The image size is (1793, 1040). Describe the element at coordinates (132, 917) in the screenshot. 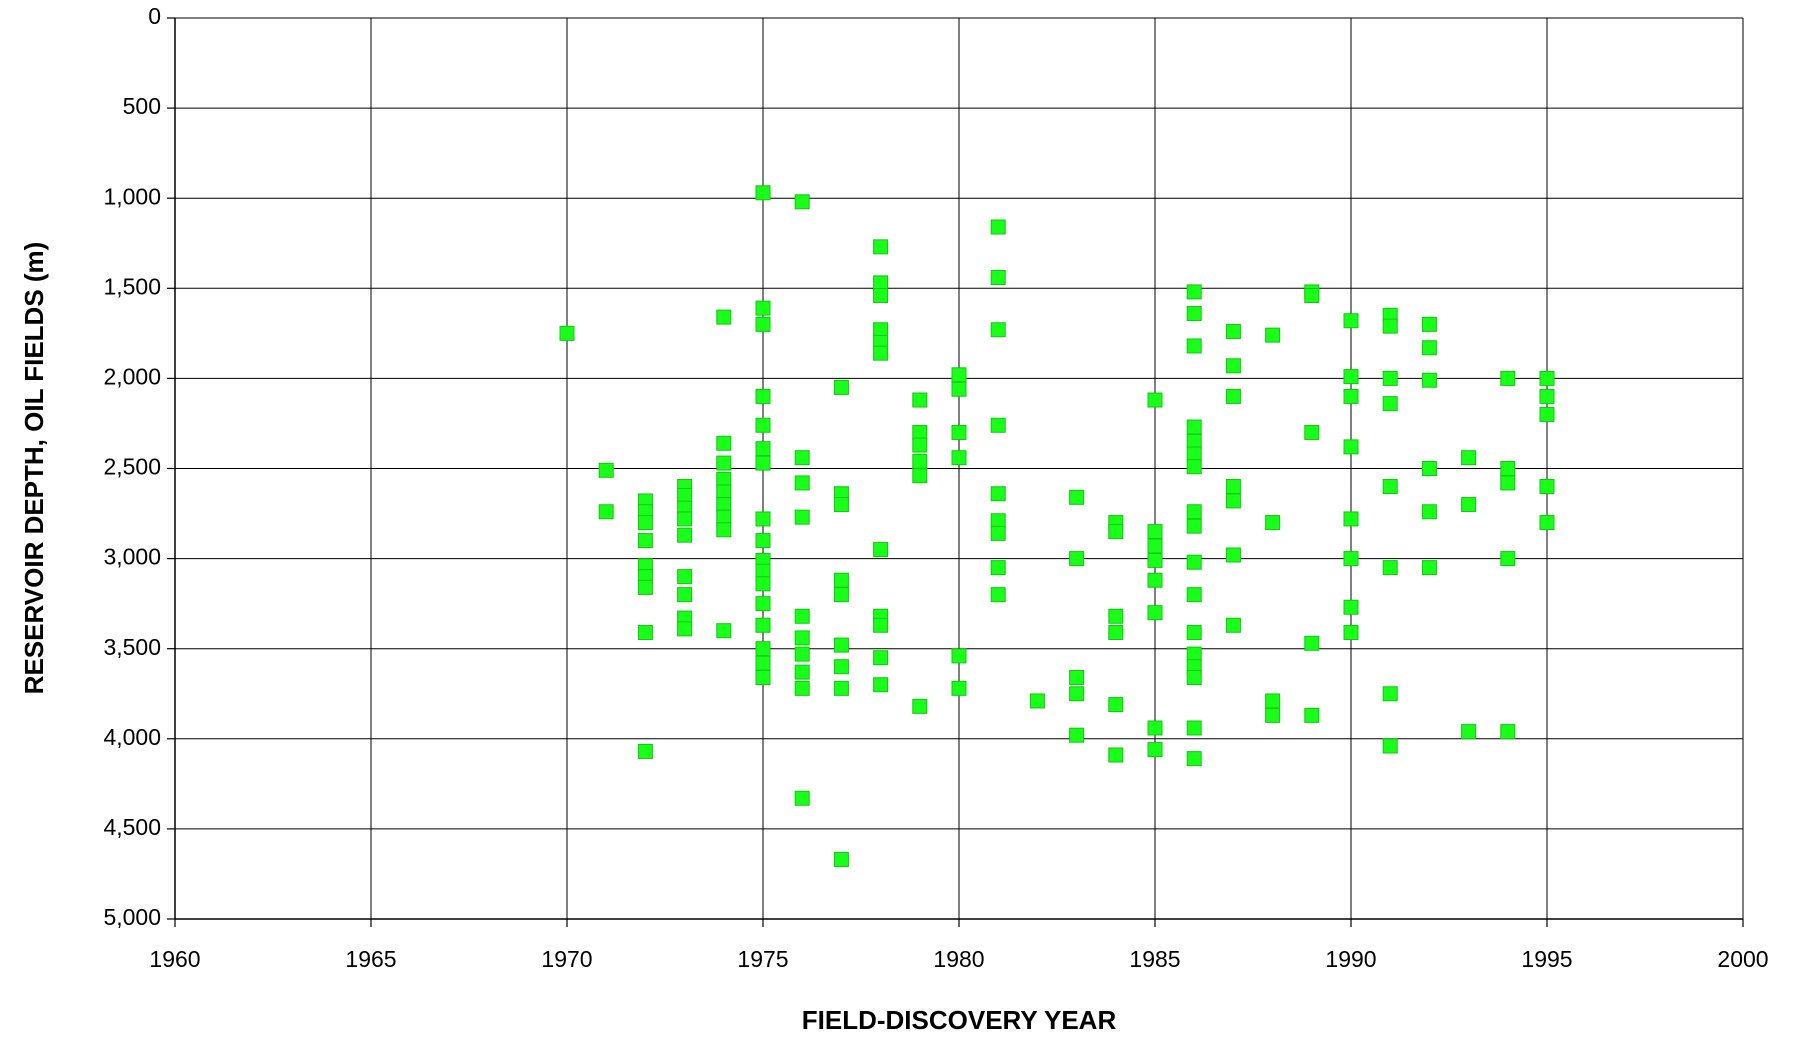

I see `y-tick-label: 5,000` at that location.